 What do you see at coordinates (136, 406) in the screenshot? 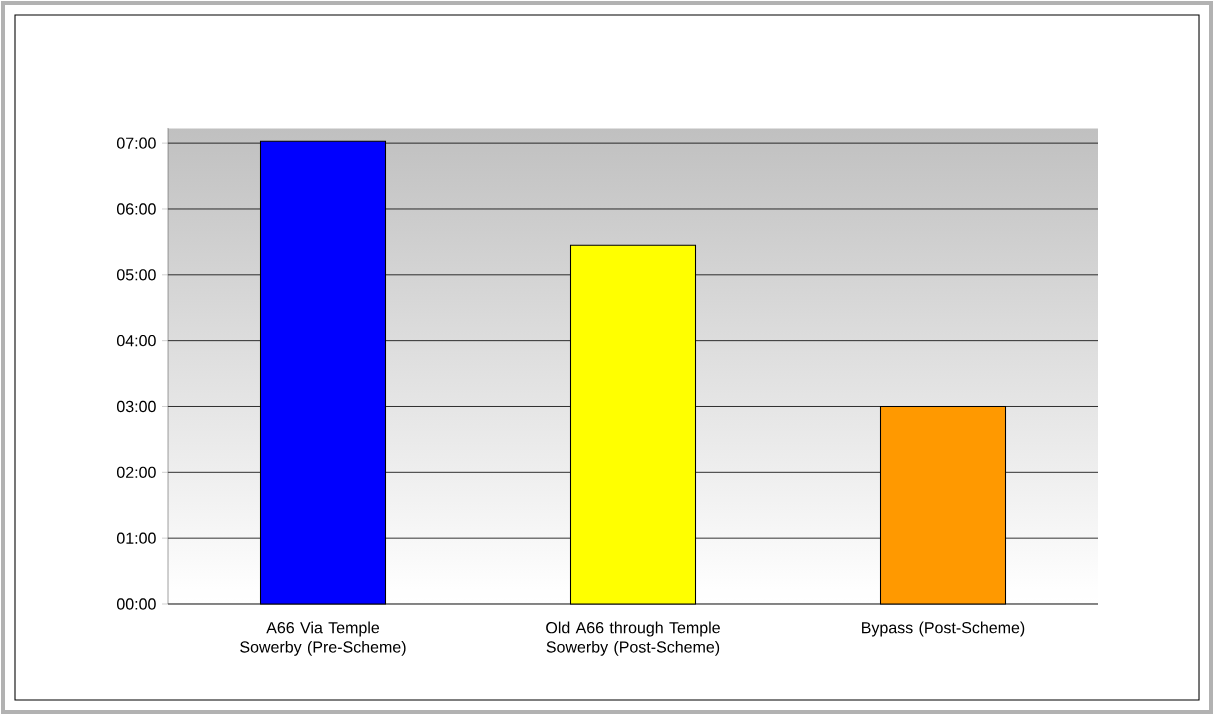
I see `y-tick-label: 03:00` at bounding box center [136, 406].